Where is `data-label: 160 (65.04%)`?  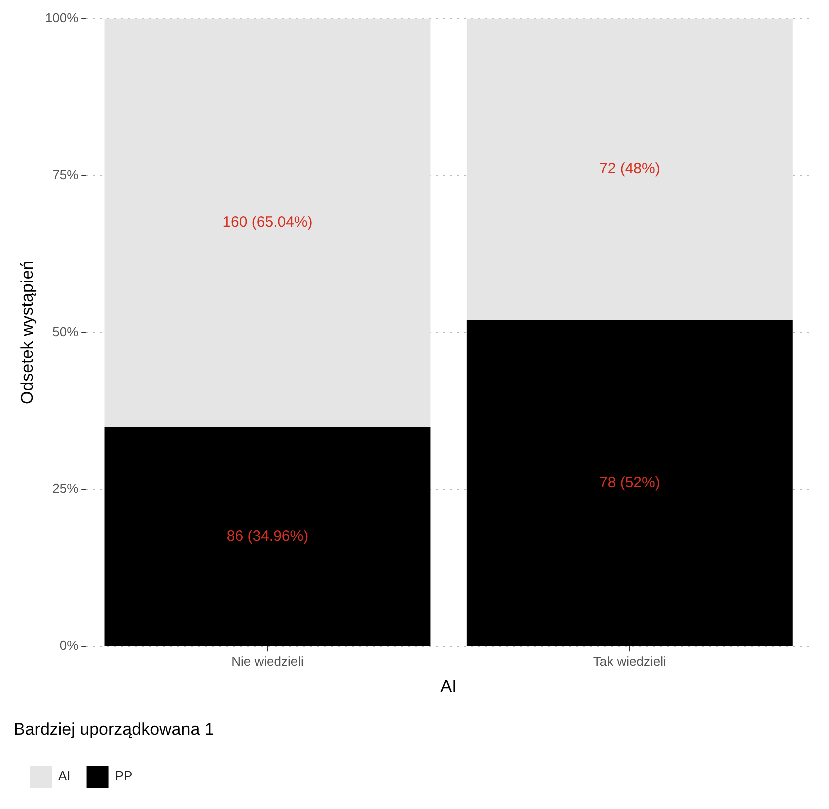 data-label: 160 (65.04%) is located at coordinates (267, 223).